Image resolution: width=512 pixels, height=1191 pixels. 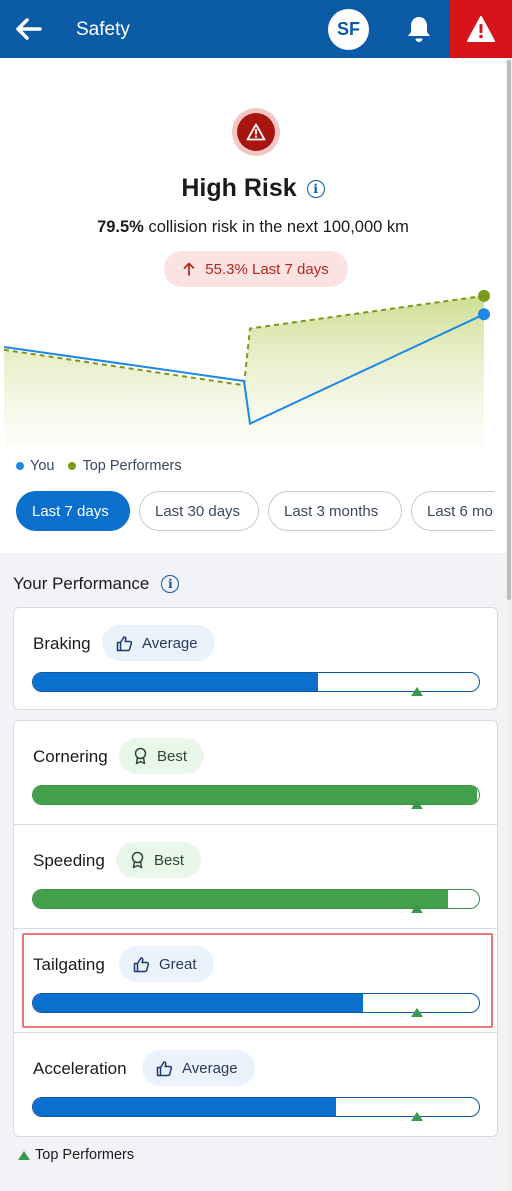 I want to click on risk-description-text: collision risk in the next 100,000 km, so click(x=278, y=227).